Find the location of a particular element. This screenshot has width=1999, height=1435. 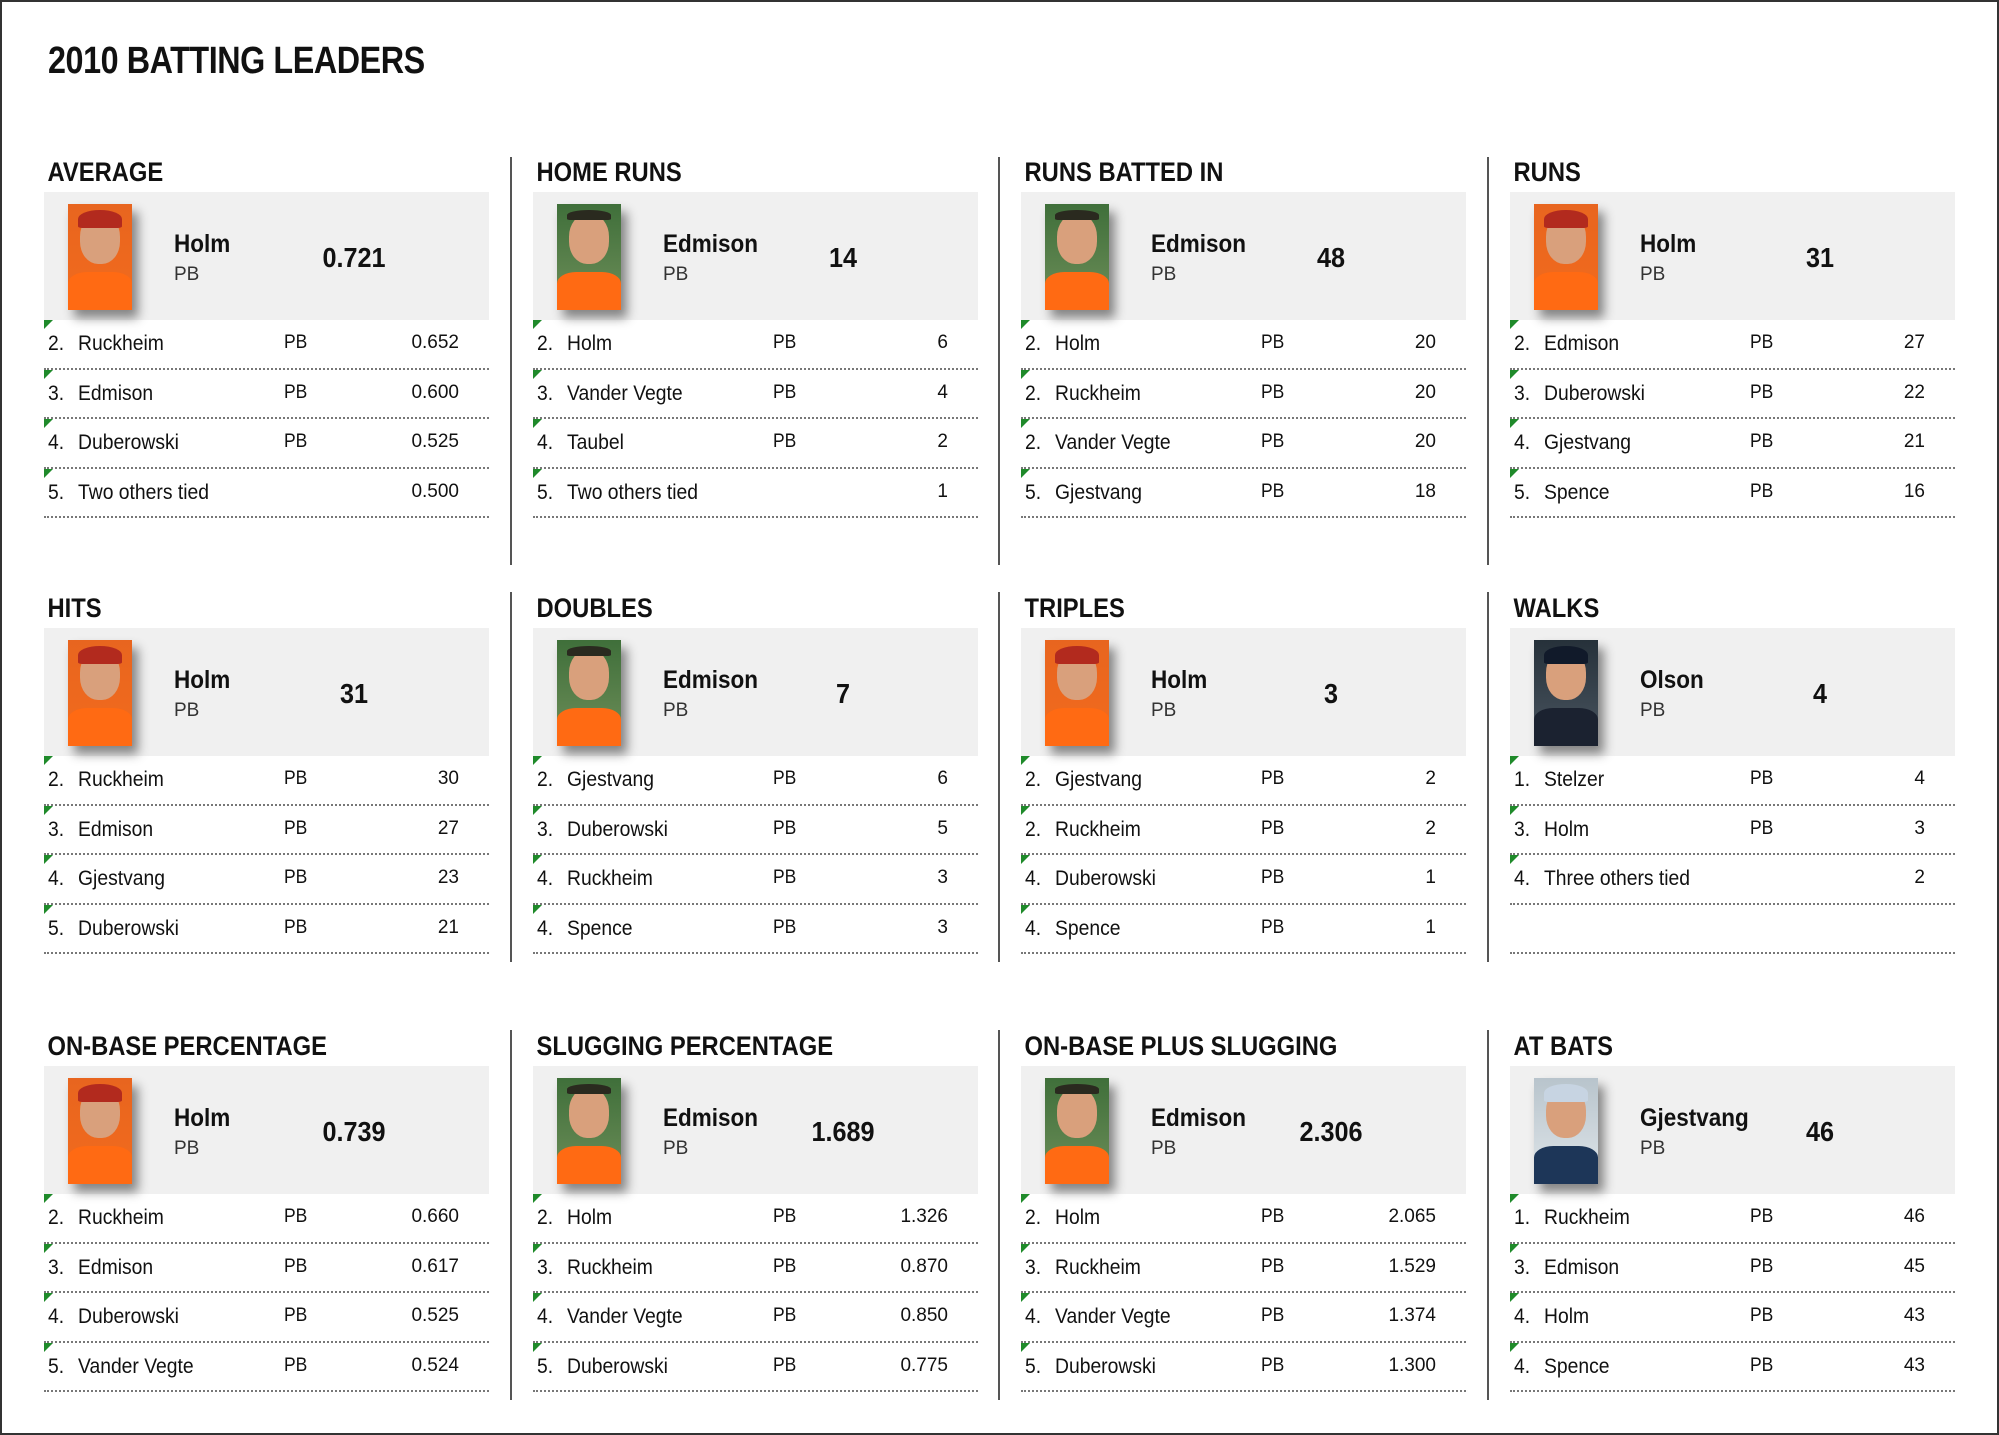

ranking-row: 3. Edmison PB 27 is located at coordinates (266, 830).